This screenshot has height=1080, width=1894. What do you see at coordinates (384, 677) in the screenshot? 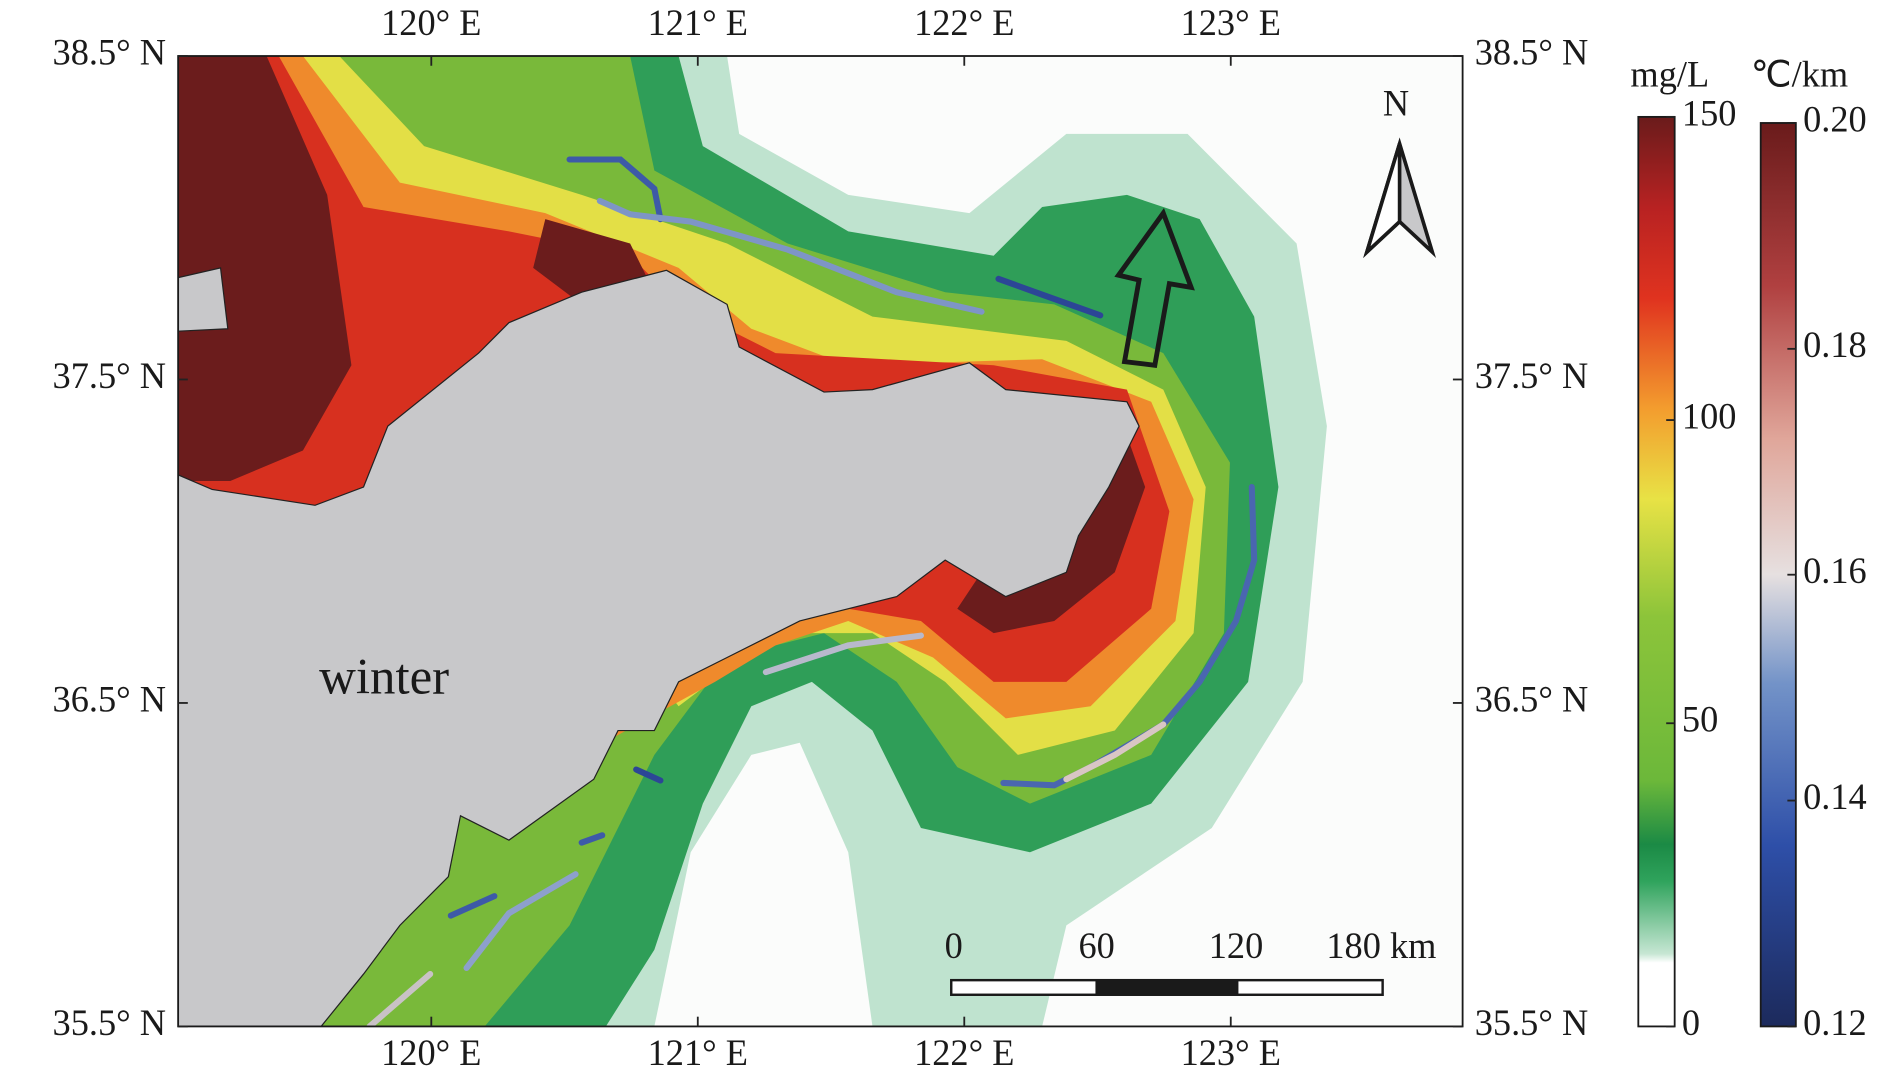
I see `season-label: winter` at bounding box center [384, 677].